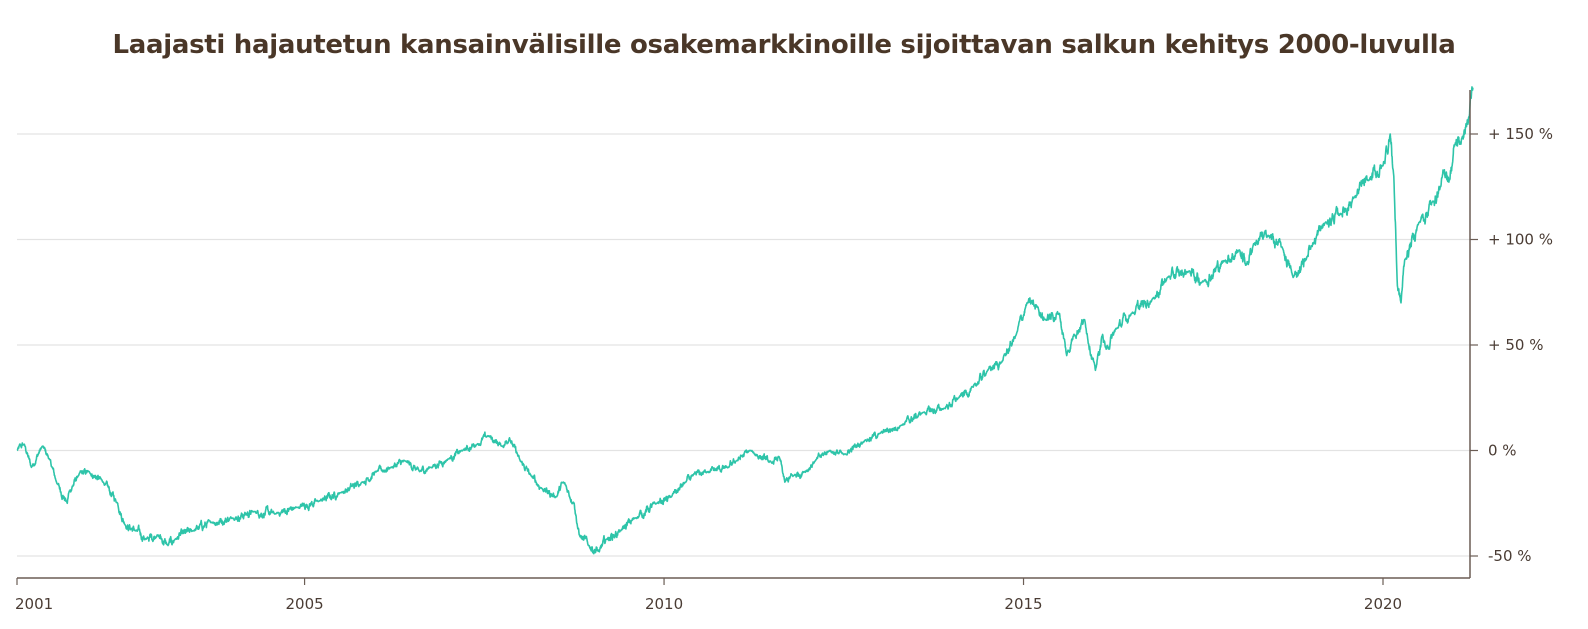 Image resolution: width=1588 pixels, height=629 pixels. Describe the element at coordinates (664, 604) in the screenshot. I see `x-tick-label-2: 2010` at that location.